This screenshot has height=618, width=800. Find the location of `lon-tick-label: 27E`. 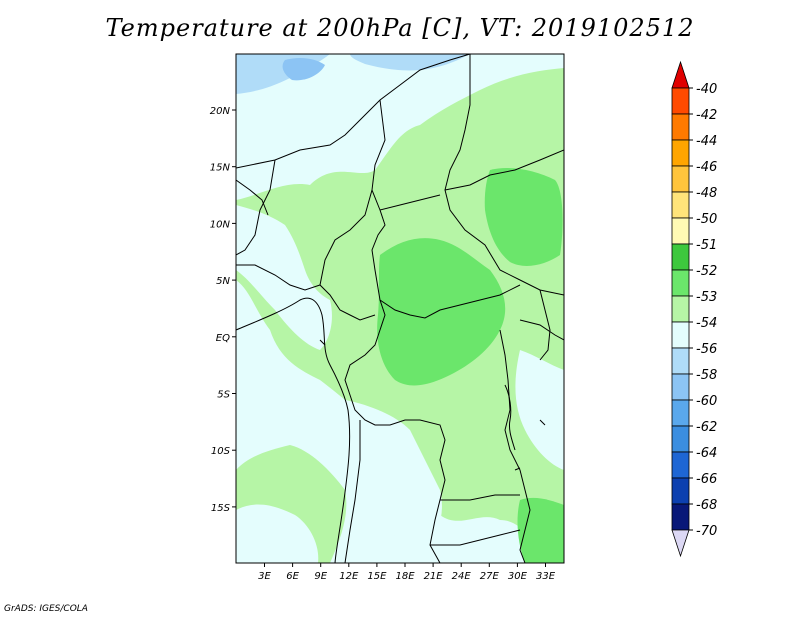

lon-tick-label: 27E is located at coordinates (490, 576).